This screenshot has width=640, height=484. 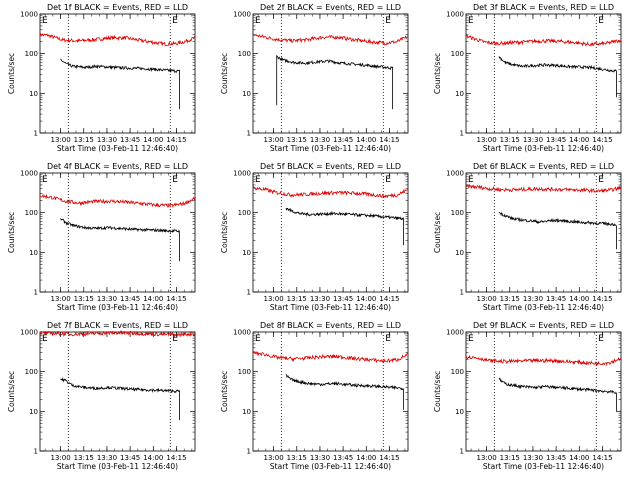 I want to click on panel-title: Det 7f BLACK = Events, RED = LLD, so click(x=117, y=325).